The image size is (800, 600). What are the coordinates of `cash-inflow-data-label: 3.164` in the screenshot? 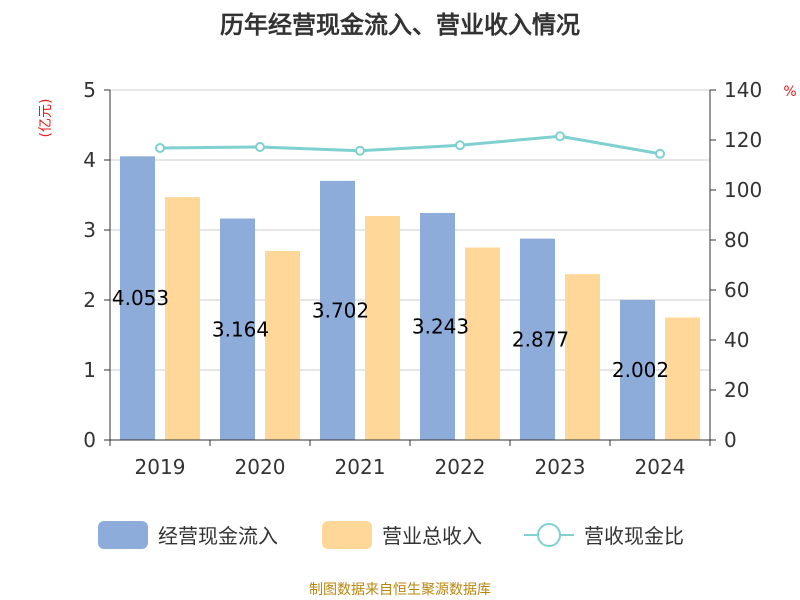 It's located at (240, 329).